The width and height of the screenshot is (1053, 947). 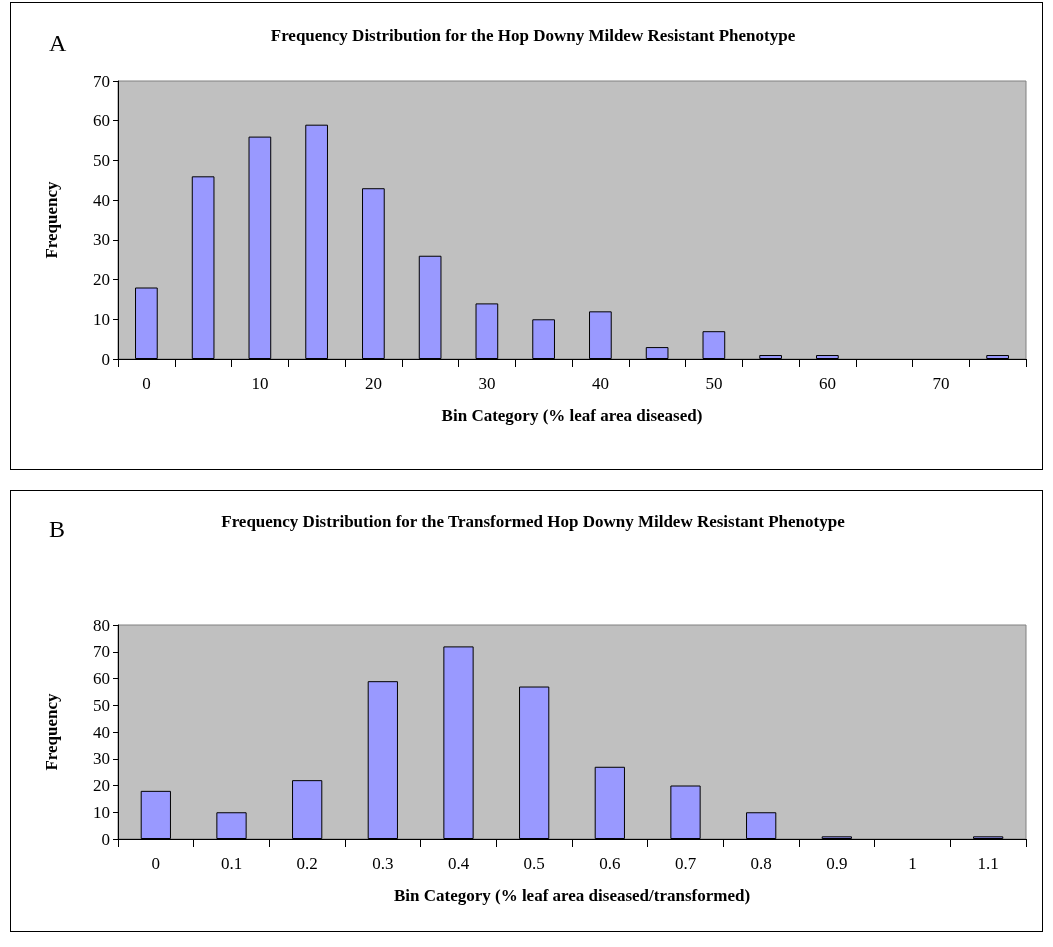 I want to click on x-axis-title: Bin Category (% leaf area diseased/transformed), so click(x=572, y=895).